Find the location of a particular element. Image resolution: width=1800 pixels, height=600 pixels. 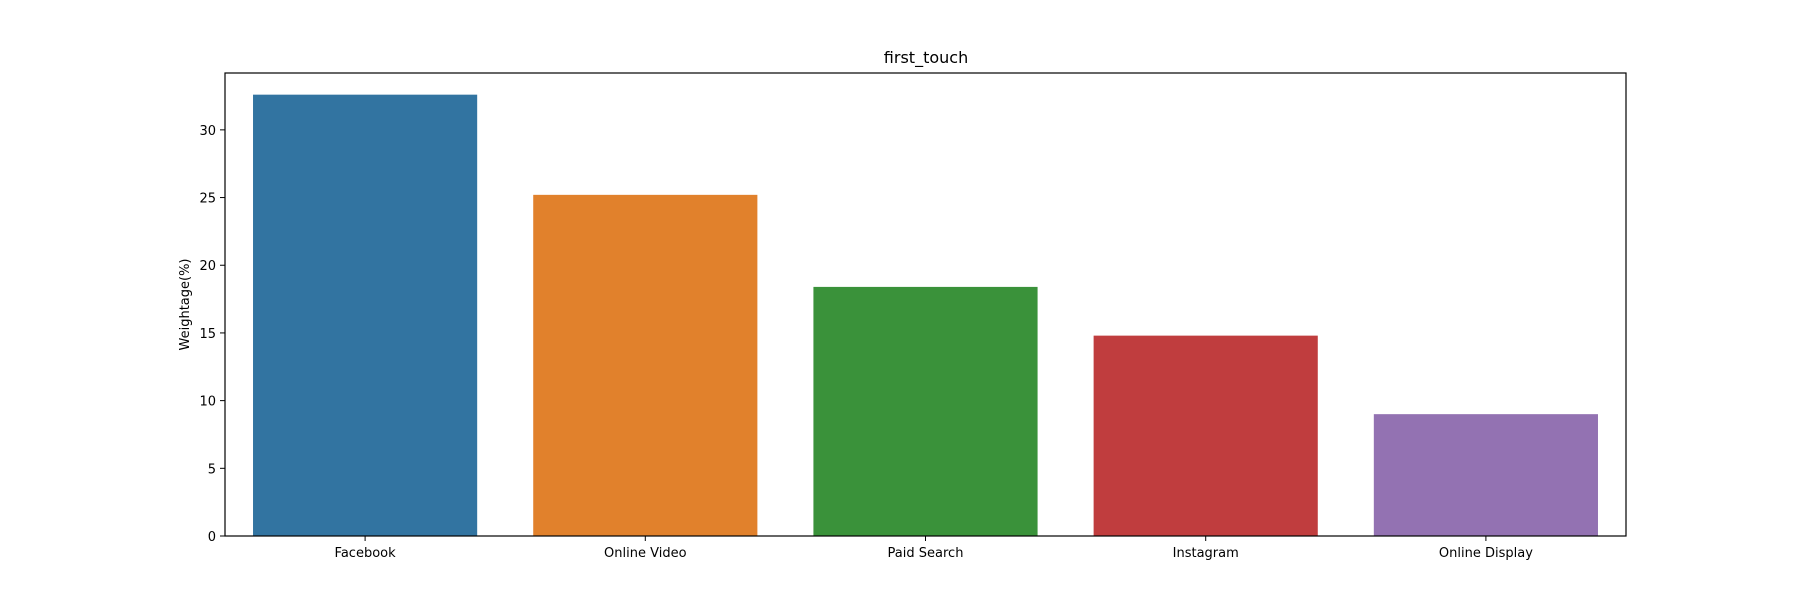

x-tick-label: Online Video is located at coordinates (645, 553).